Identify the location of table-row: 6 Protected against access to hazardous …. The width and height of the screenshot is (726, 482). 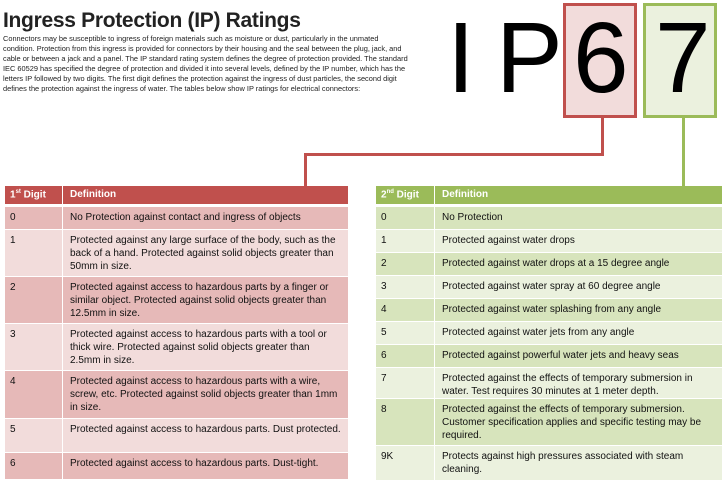
(176, 466).